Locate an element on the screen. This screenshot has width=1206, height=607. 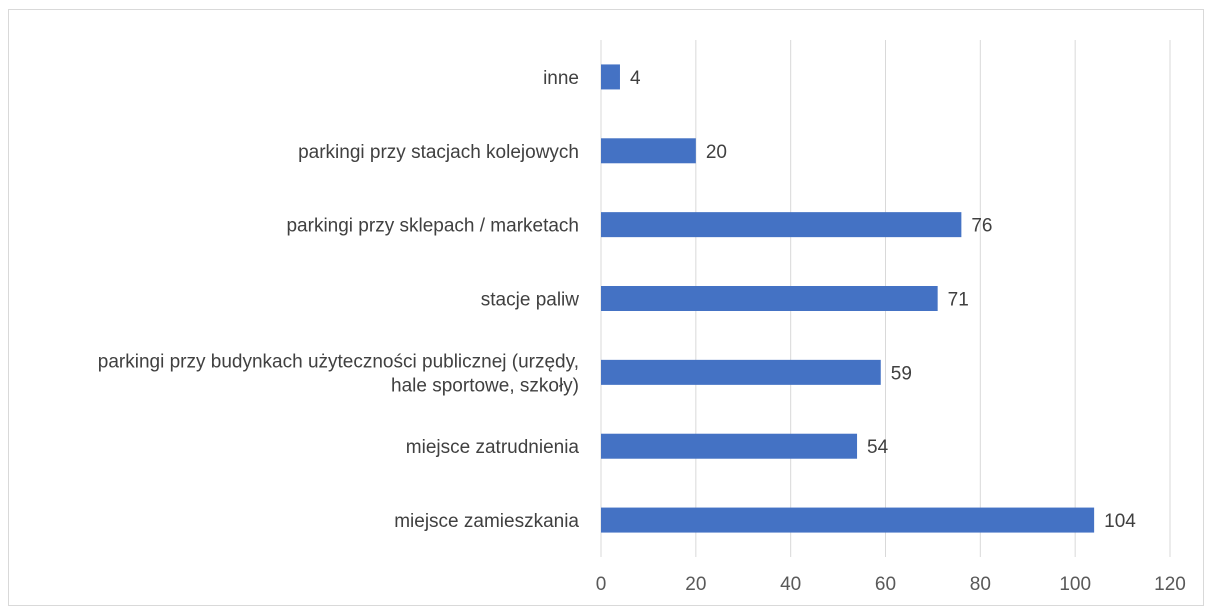
category-label: miejsce zatrudnienia is located at coordinates (493, 447).